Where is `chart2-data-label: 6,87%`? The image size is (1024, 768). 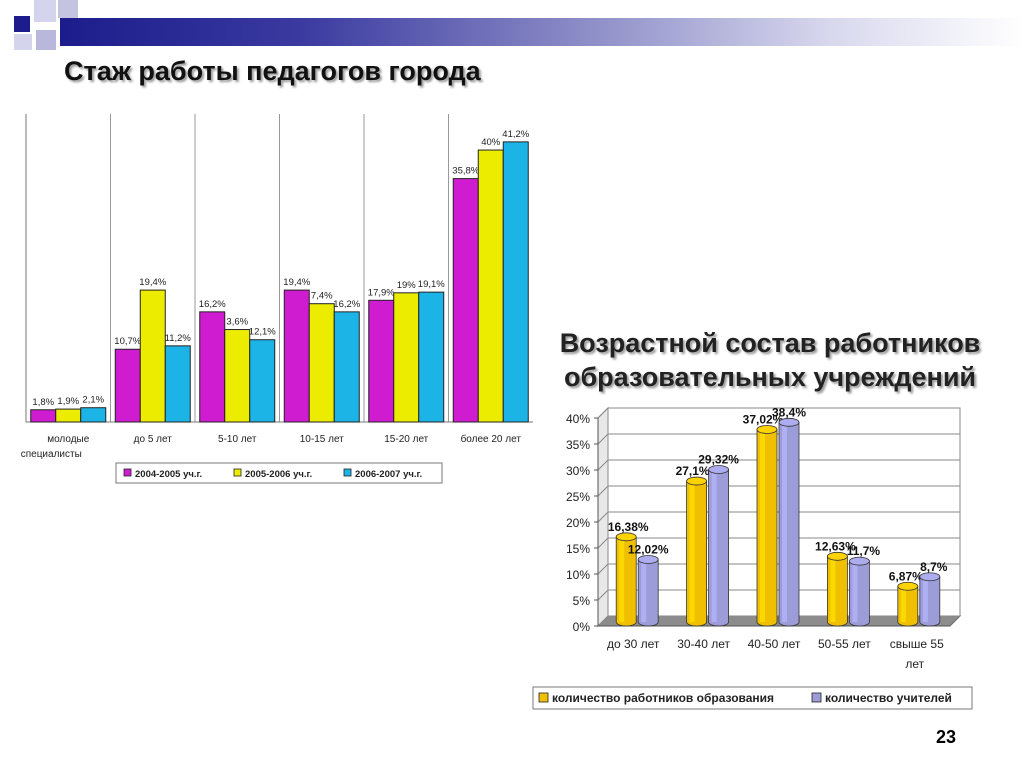
chart2-data-label: 6,87% is located at coordinates (906, 576).